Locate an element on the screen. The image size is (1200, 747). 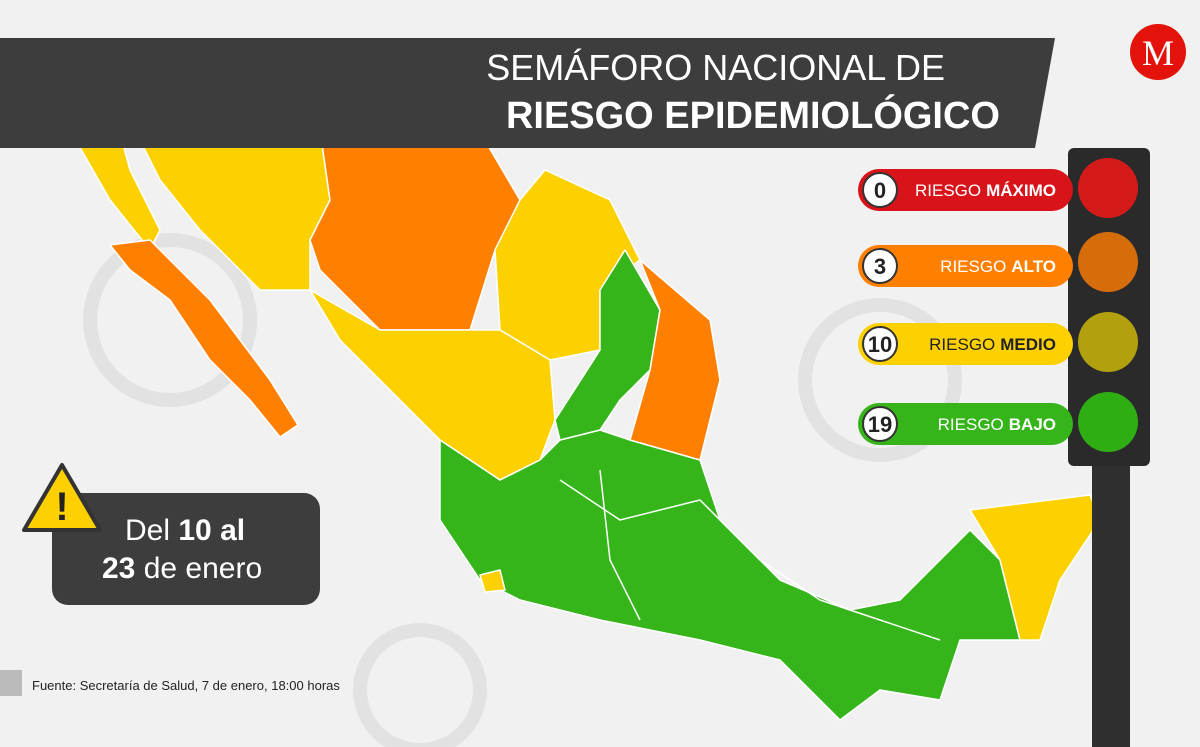
warning-icon is located at coordinates (62, 497).